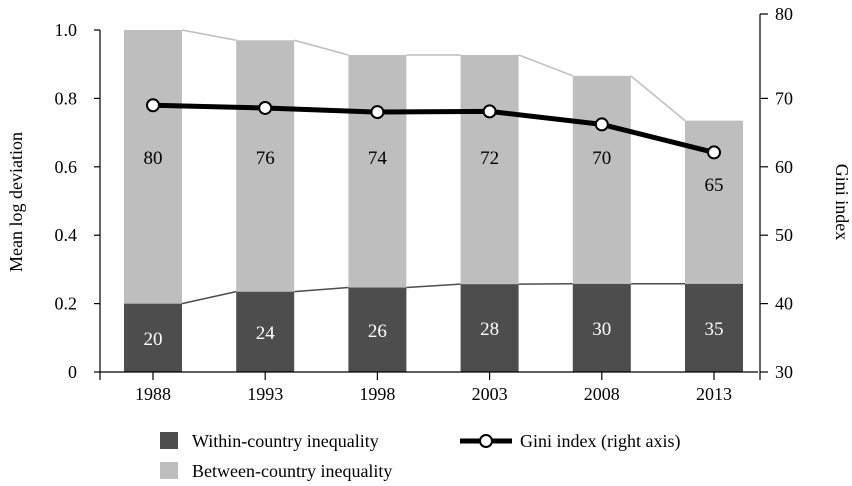 The image size is (852, 486). I want to click on bar-label-between: 80, so click(153, 158).